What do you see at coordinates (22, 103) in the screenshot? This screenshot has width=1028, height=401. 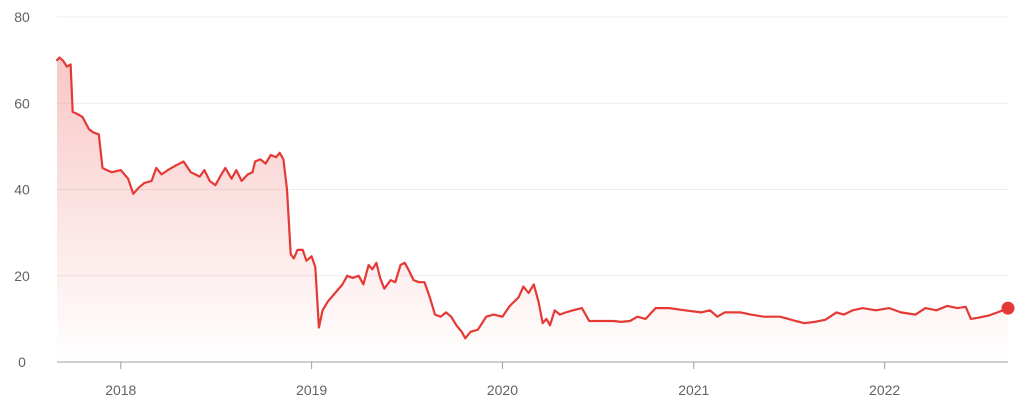 I see `y-tick-label: 60` at bounding box center [22, 103].